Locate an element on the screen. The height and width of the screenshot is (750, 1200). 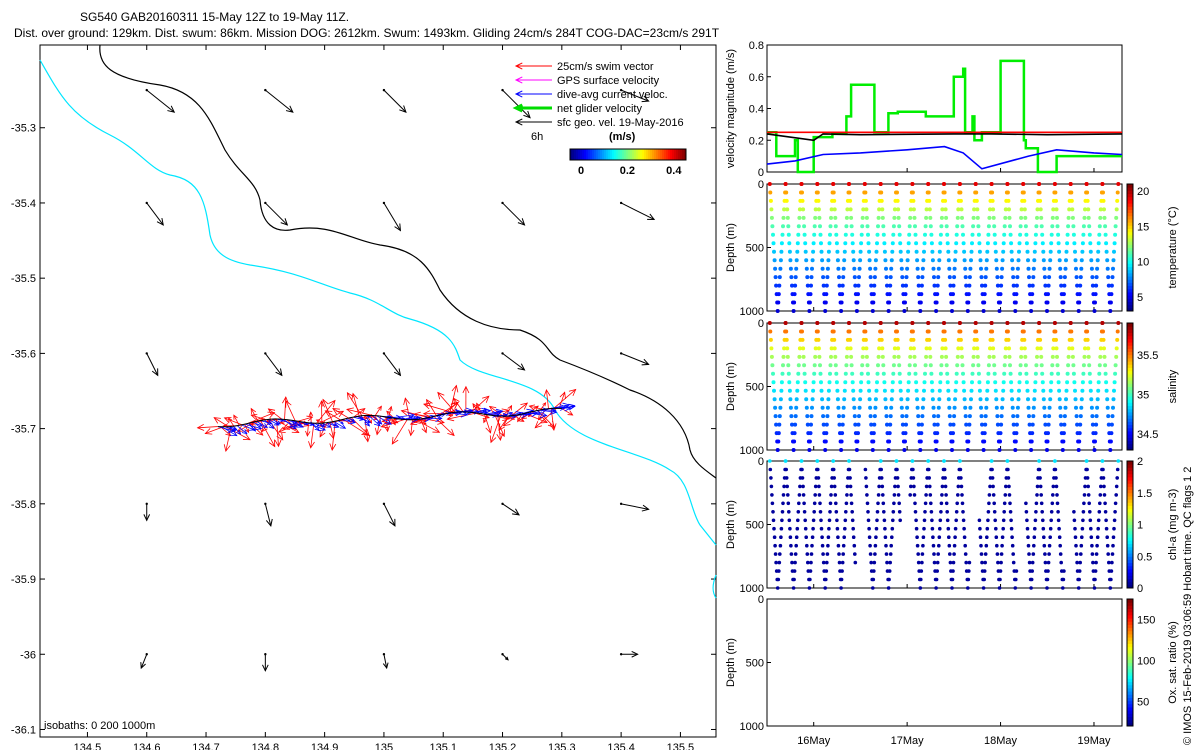
map-x-tick-label: 135.2 is located at coordinates (503, 746).